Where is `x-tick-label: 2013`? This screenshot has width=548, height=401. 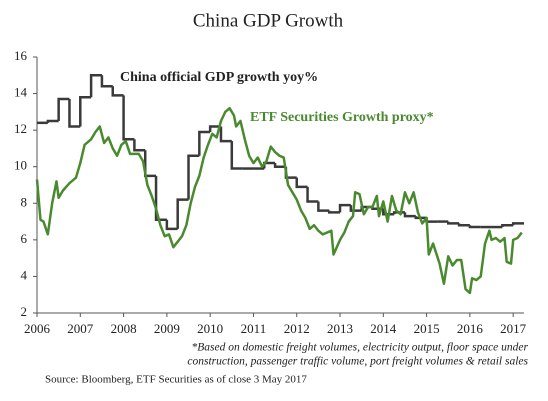 x-tick-label: 2013 is located at coordinates (340, 328).